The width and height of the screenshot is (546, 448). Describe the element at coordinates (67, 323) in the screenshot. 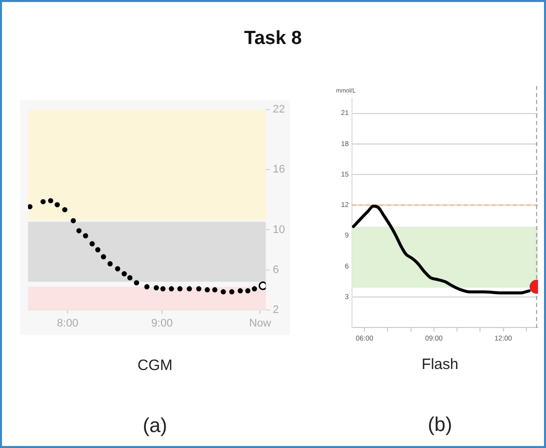

I see `x-tick-label: 8:00` at that location.